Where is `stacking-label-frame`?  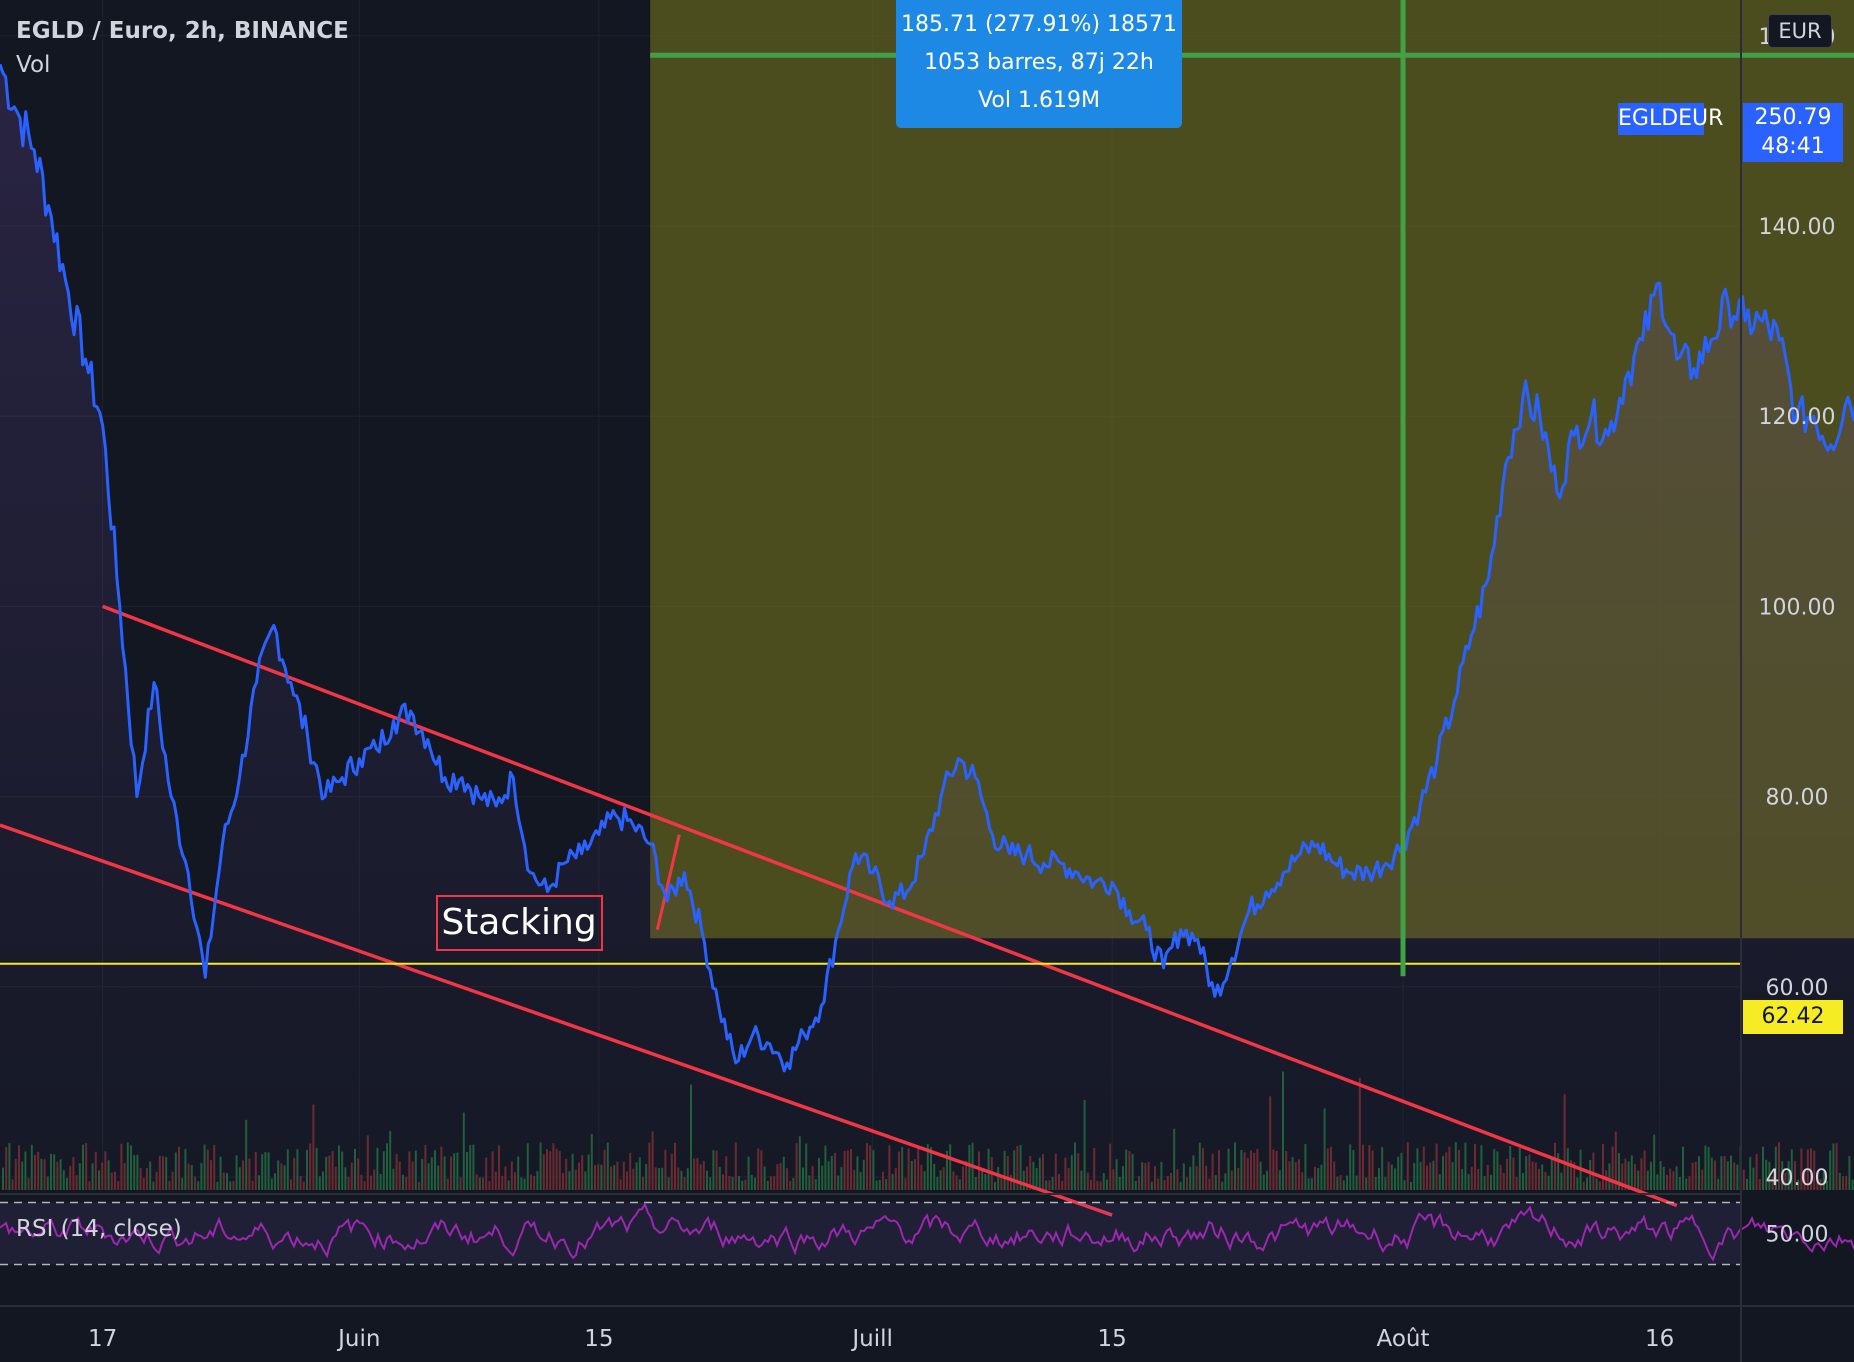 stacking-label-frame is located at coordinates (519, 923).